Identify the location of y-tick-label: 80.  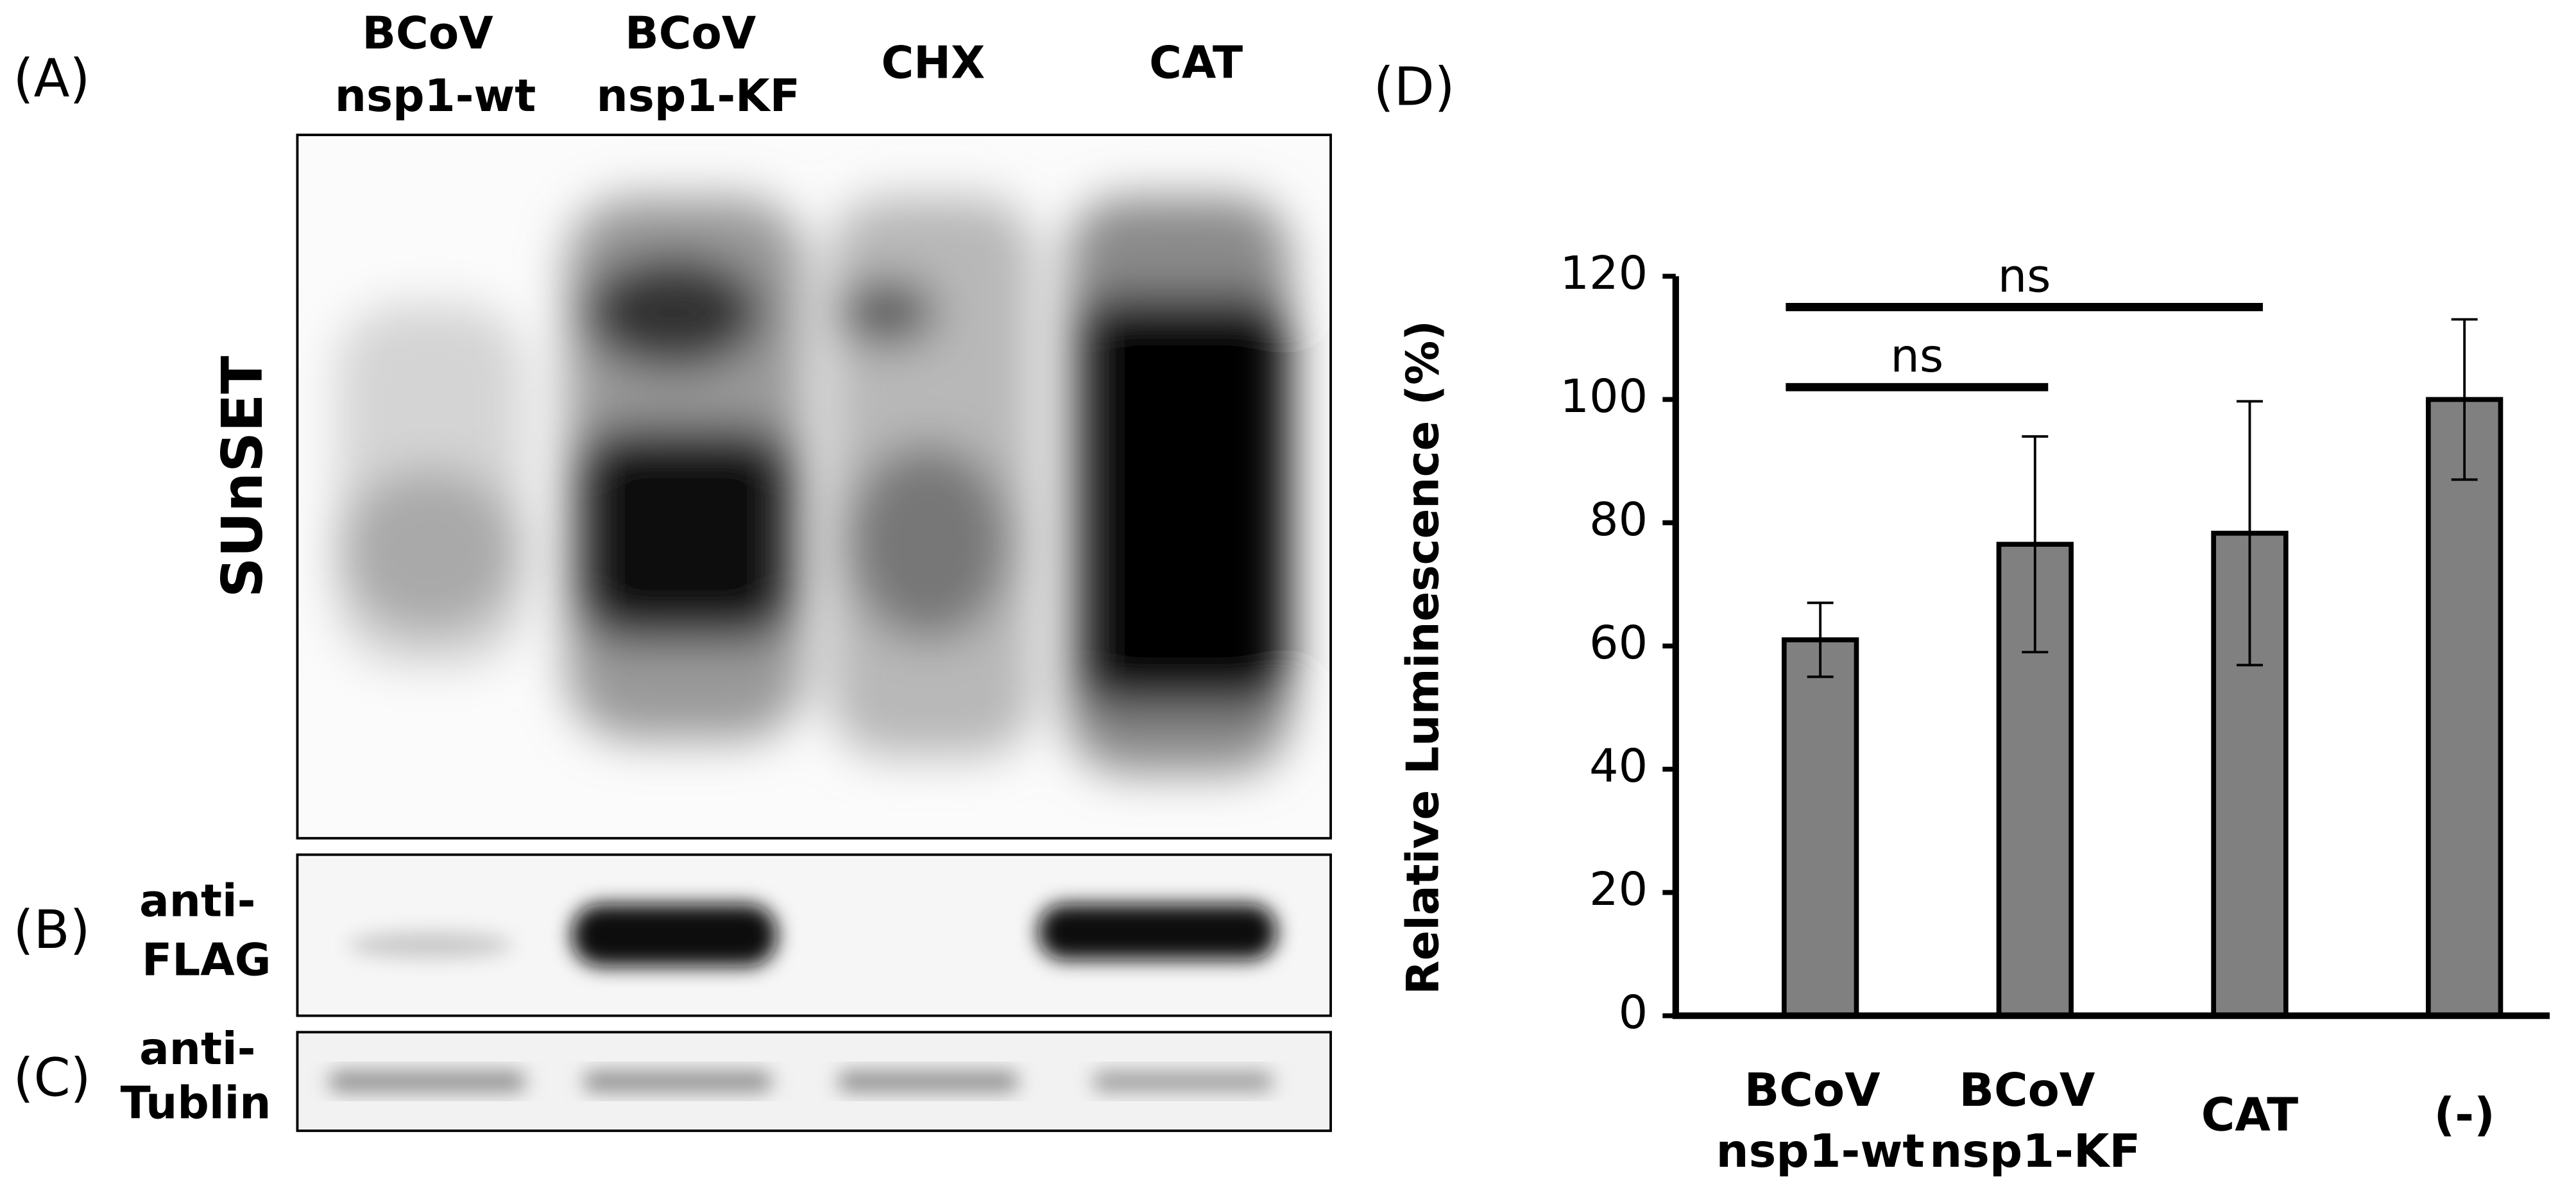
(1618, 519).